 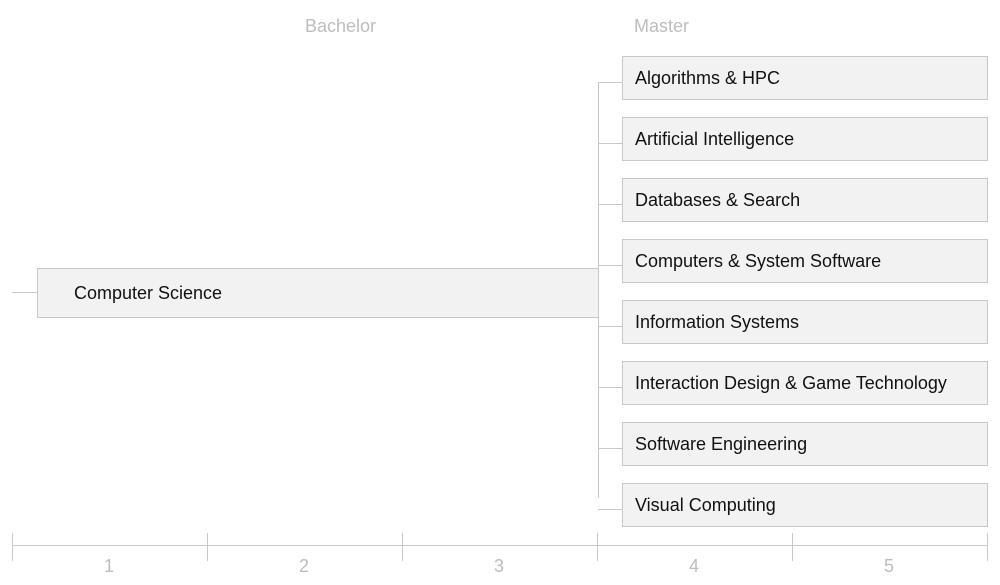 What do you see at coordinates (318, 293) in the screenshot?
I see `node-computer-science: Computer Science` at bounding box center [318, 293].